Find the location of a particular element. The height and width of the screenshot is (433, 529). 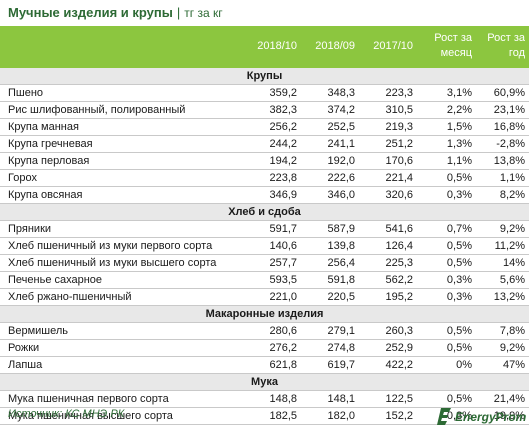

year-growth: 19,9% is located at coordinates (509, 416).